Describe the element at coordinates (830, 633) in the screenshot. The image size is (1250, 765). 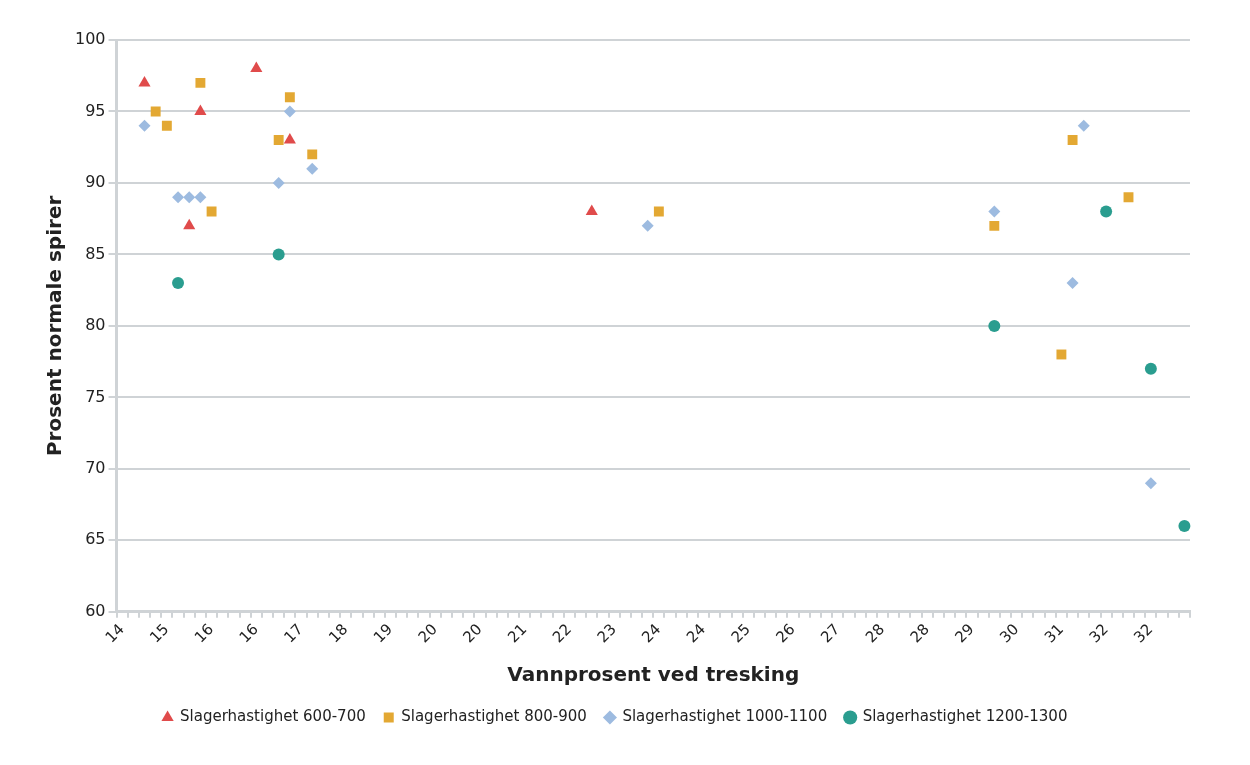
I see `x-tick-label: 27` at that location.